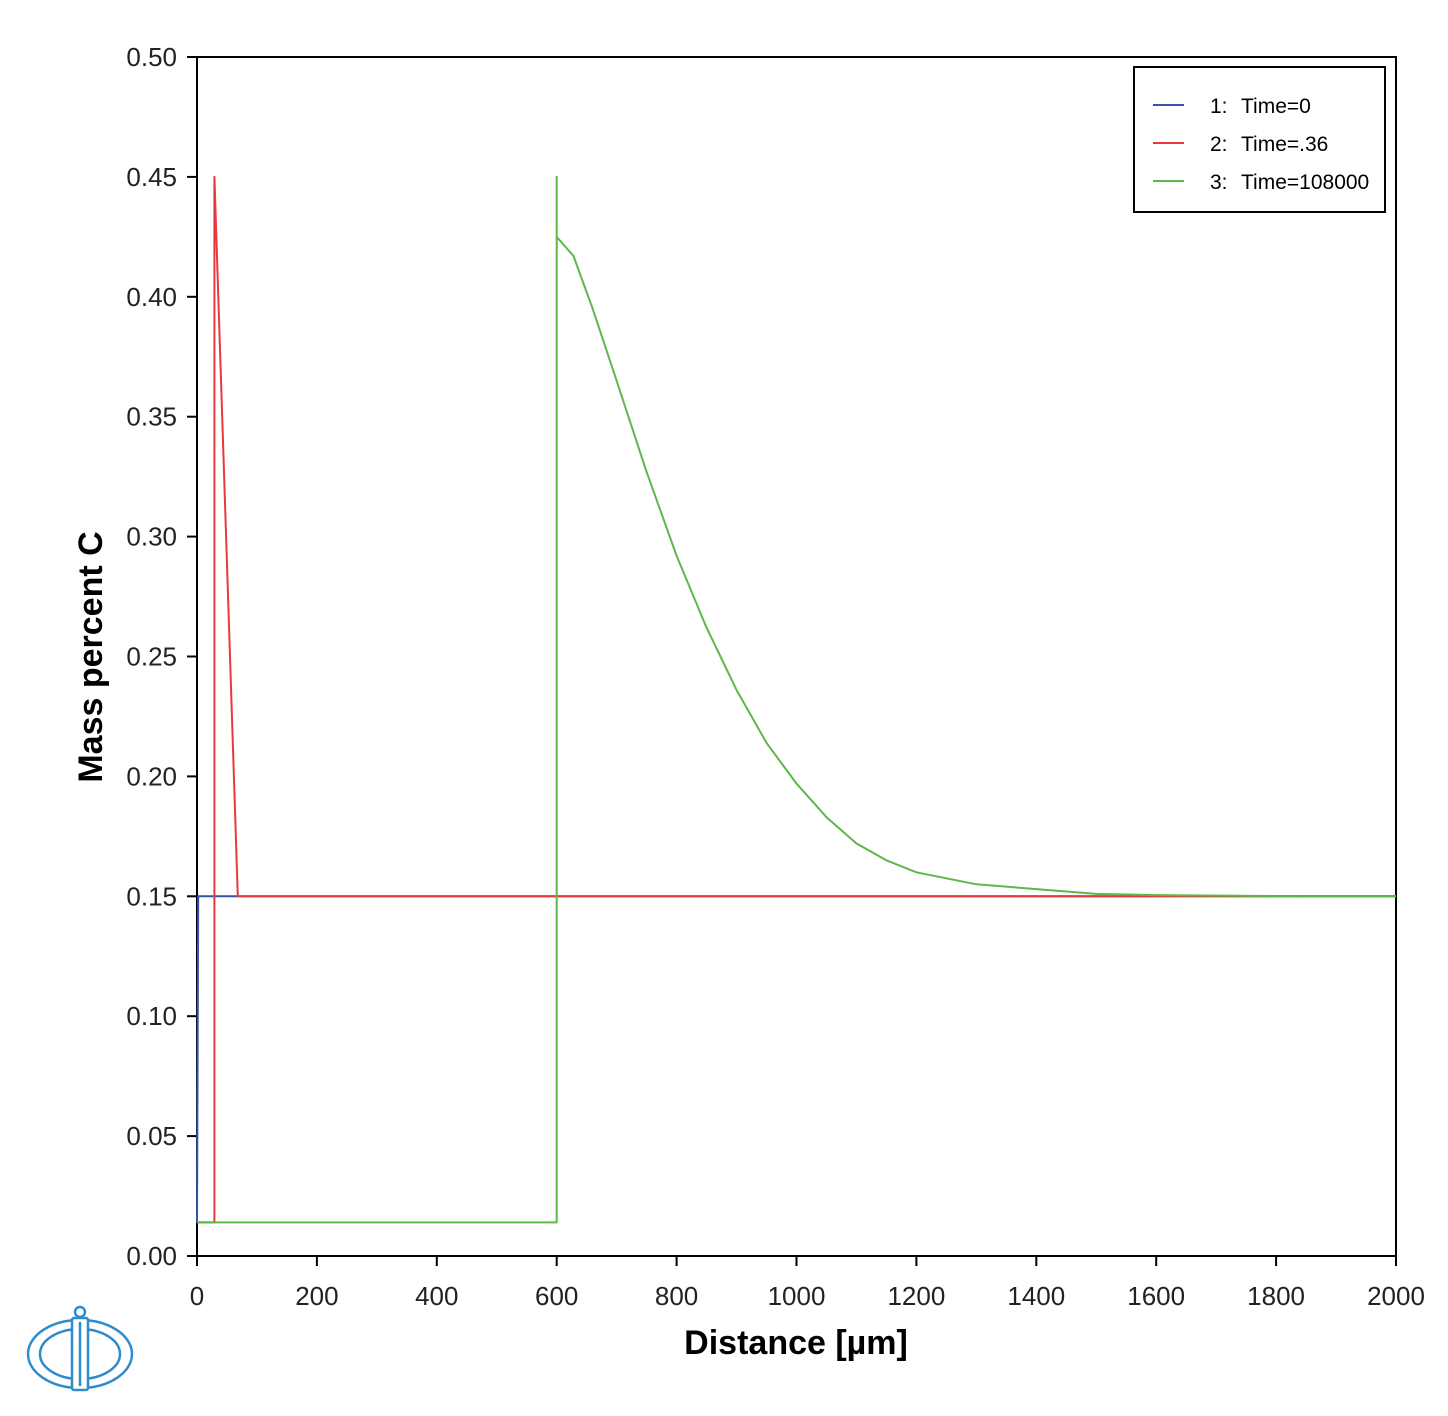 Image resolution: width=1448 pixels, height=1416 pixels. I want to click on legend-index-1: 1:, so click(1219, 106).